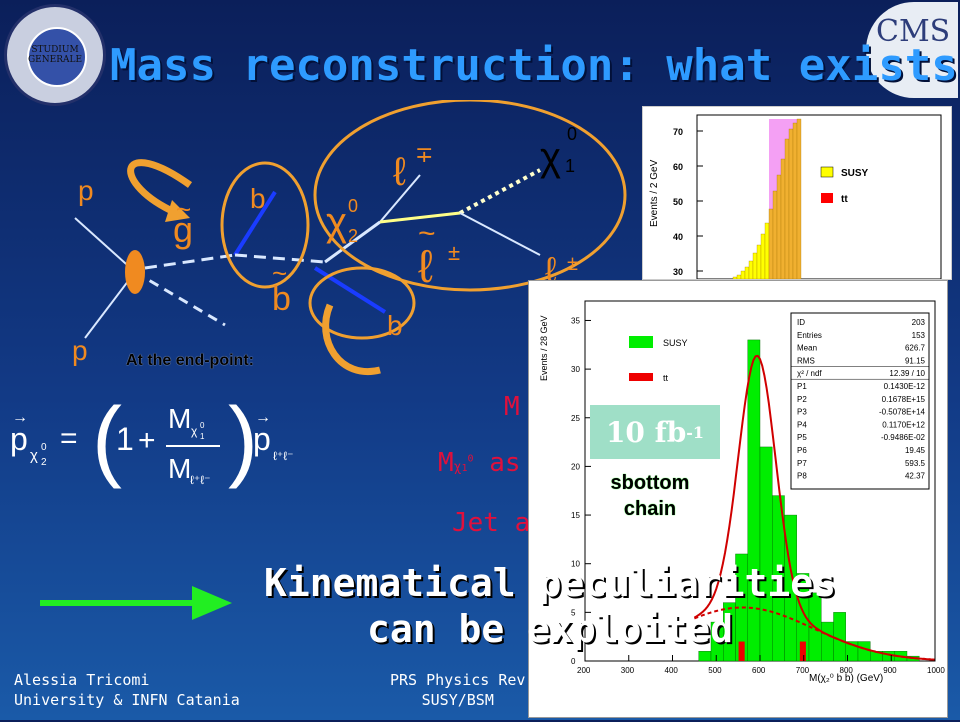 This screenshot has height=722, width=960. I want to click on top-legend-susy-swatch, so click(827, 172).